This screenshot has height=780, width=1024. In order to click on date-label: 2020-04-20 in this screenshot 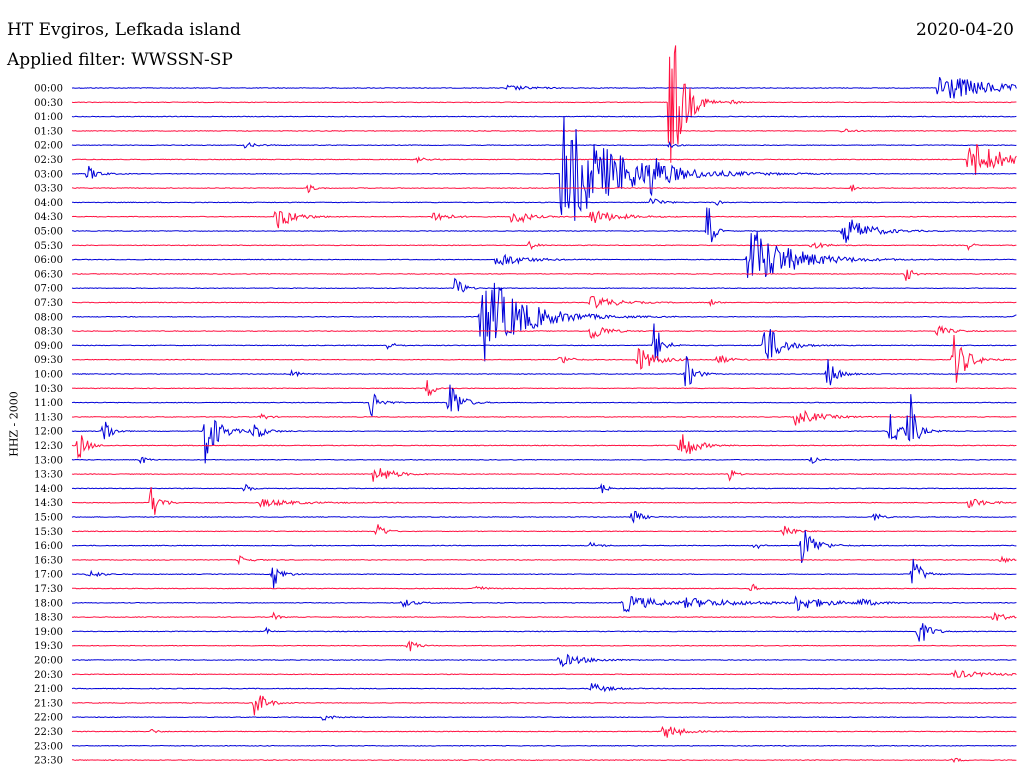, I will do `click(964, 30)`.